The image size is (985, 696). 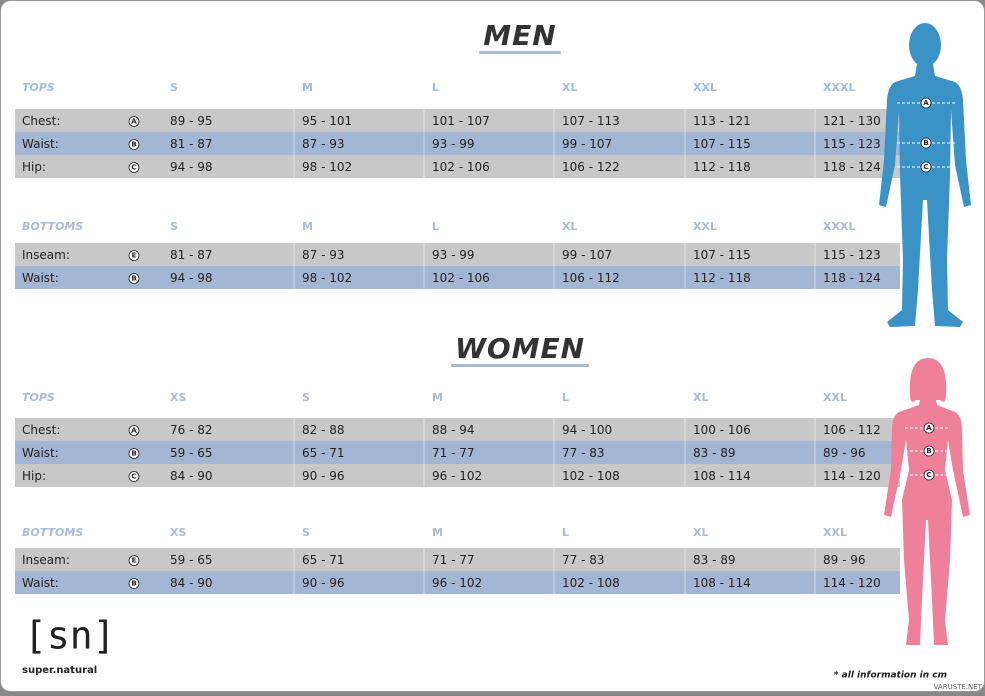 I want to click on watermark: VARUSTE.NET, so click(x=958, y=687).